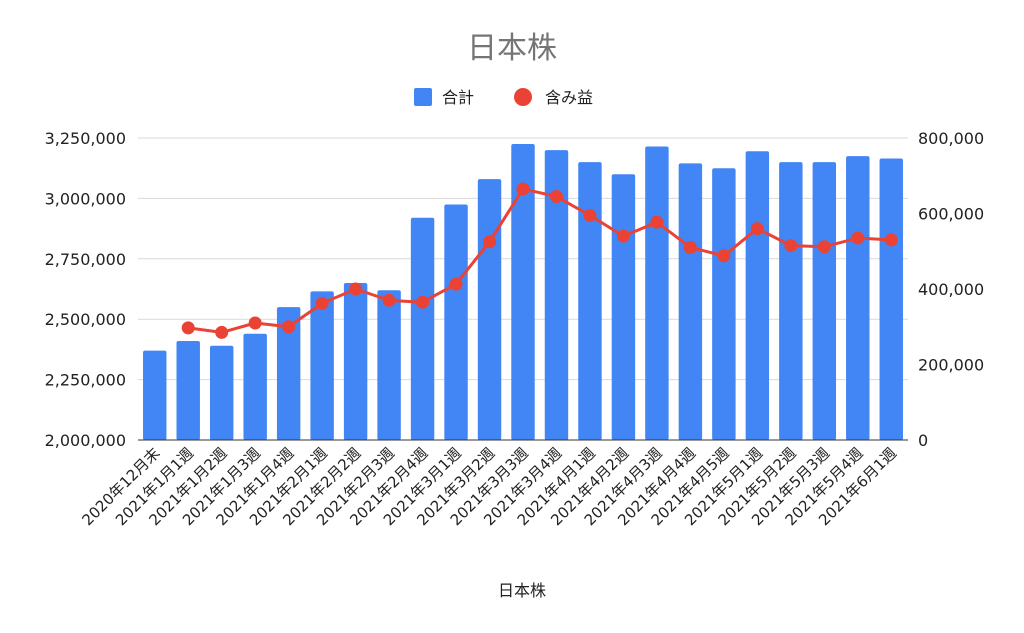  I want to click on left-axis-tick-label: 3,250,000, so click(85, 138).